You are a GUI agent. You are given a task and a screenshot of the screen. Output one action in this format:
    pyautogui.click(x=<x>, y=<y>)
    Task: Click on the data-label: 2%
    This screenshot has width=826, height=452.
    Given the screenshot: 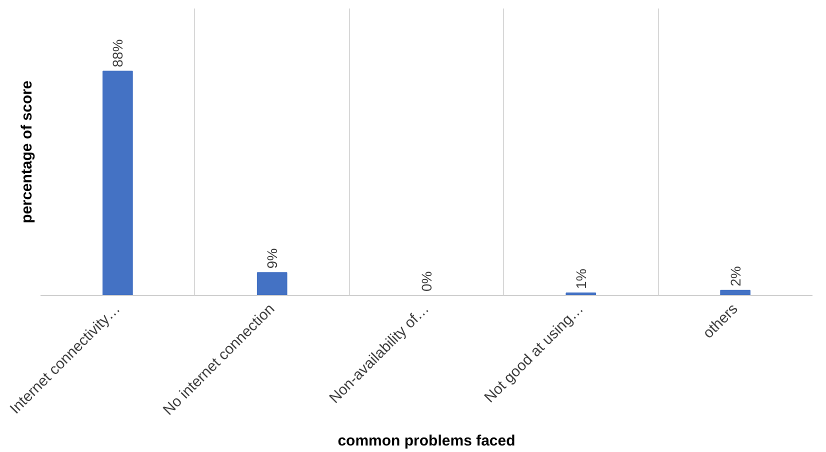 What is the action you would take?
    pyautogui.click(x=735, y=276)
    